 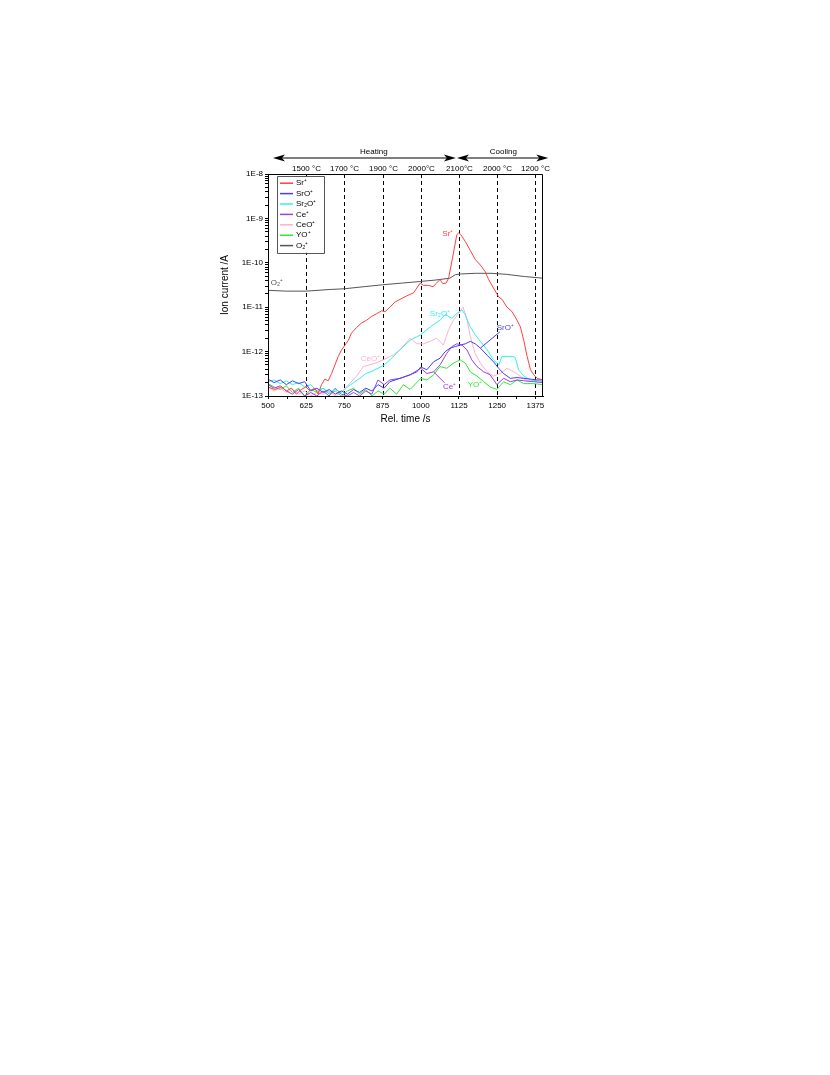 What do you see at coordinates (440, 314) in the screenshot?
I see `annotation: Sr₂O⁺` at bounding box center [440, 314].